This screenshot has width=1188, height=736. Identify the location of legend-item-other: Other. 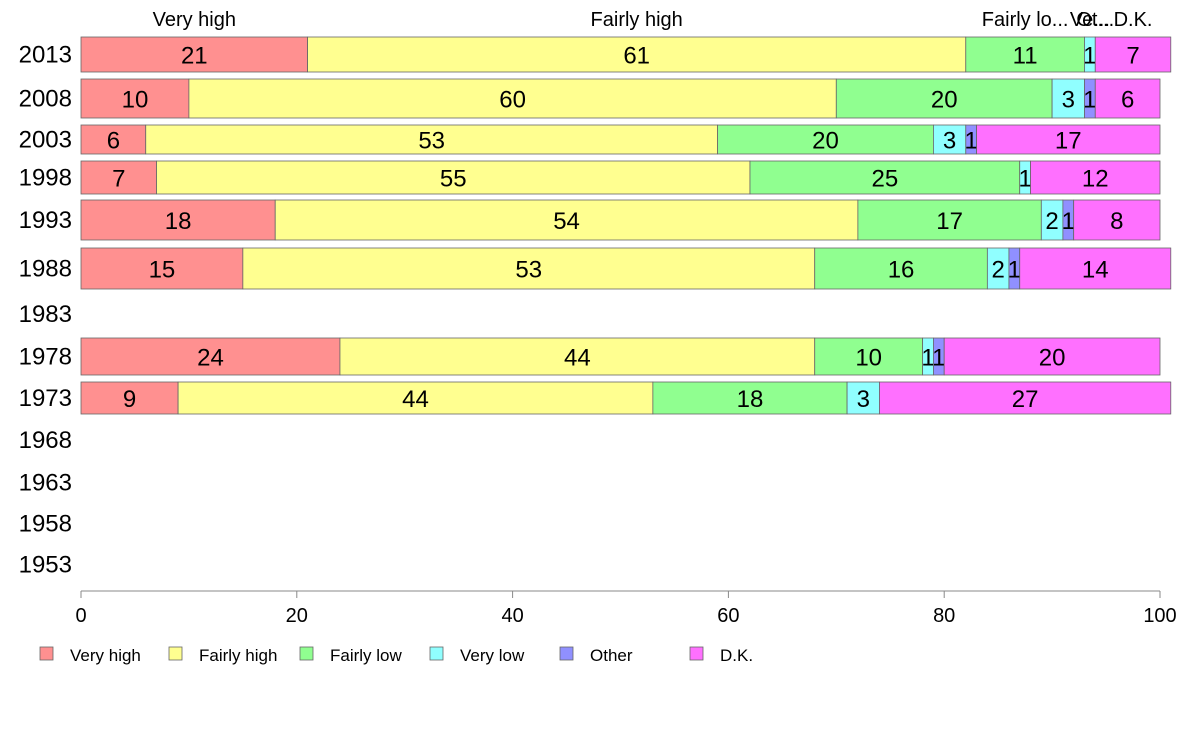
(596, 655).